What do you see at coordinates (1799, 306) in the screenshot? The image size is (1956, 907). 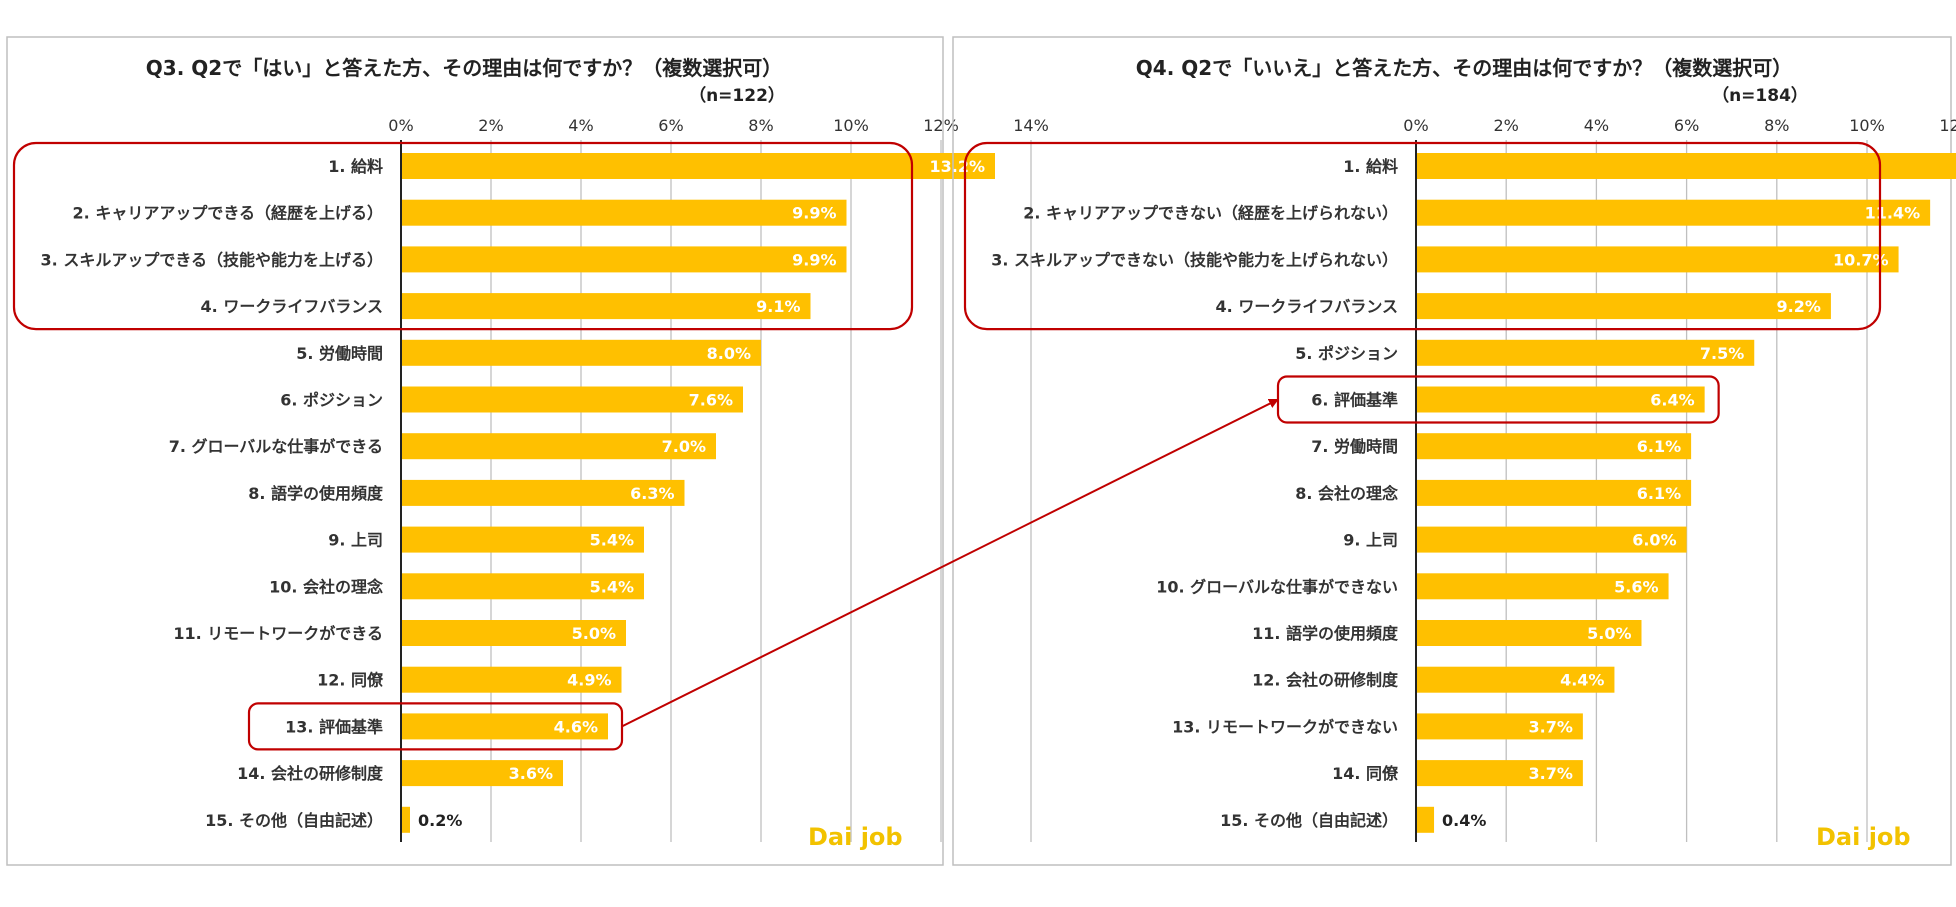 I see `data-label: 9.2%` at bounding box center [1799, 306].